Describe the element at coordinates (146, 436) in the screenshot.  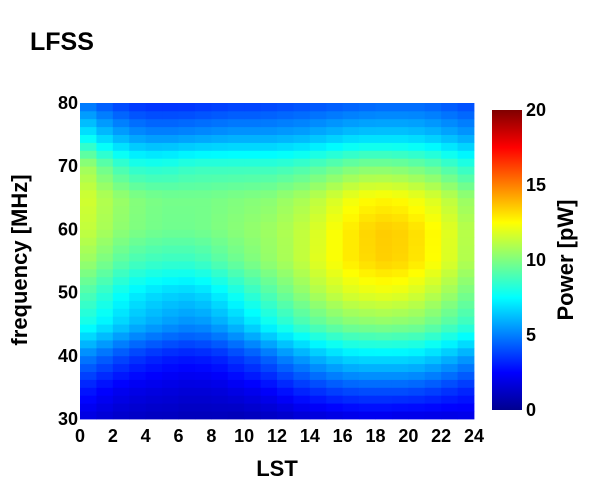
I see `x-tick-label: 4` at that location.